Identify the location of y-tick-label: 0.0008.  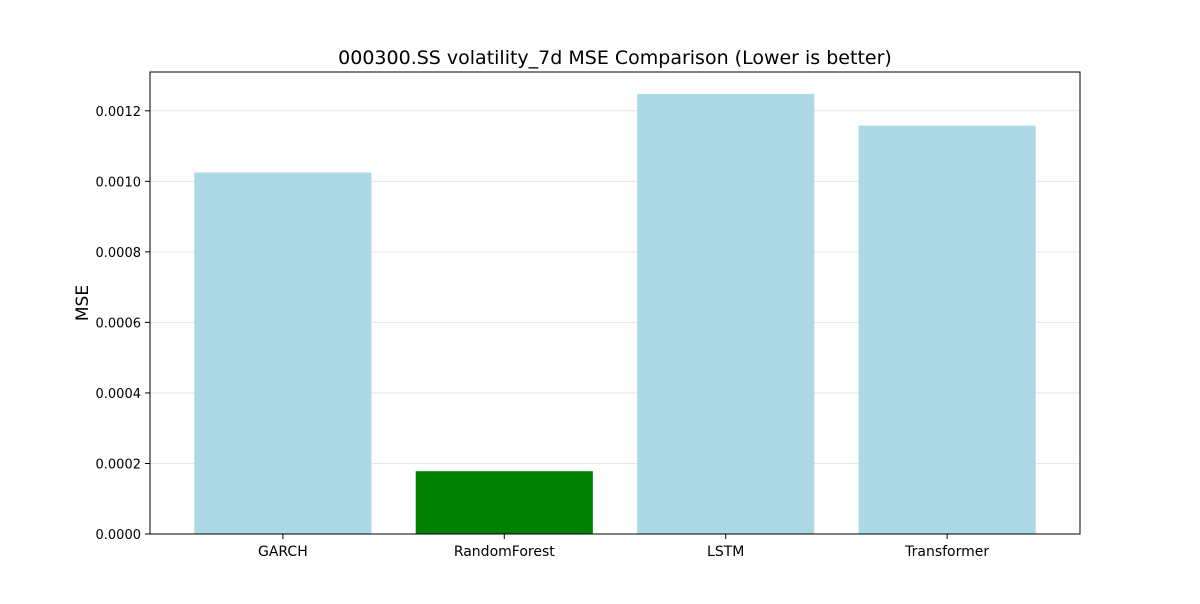
(119, 253).